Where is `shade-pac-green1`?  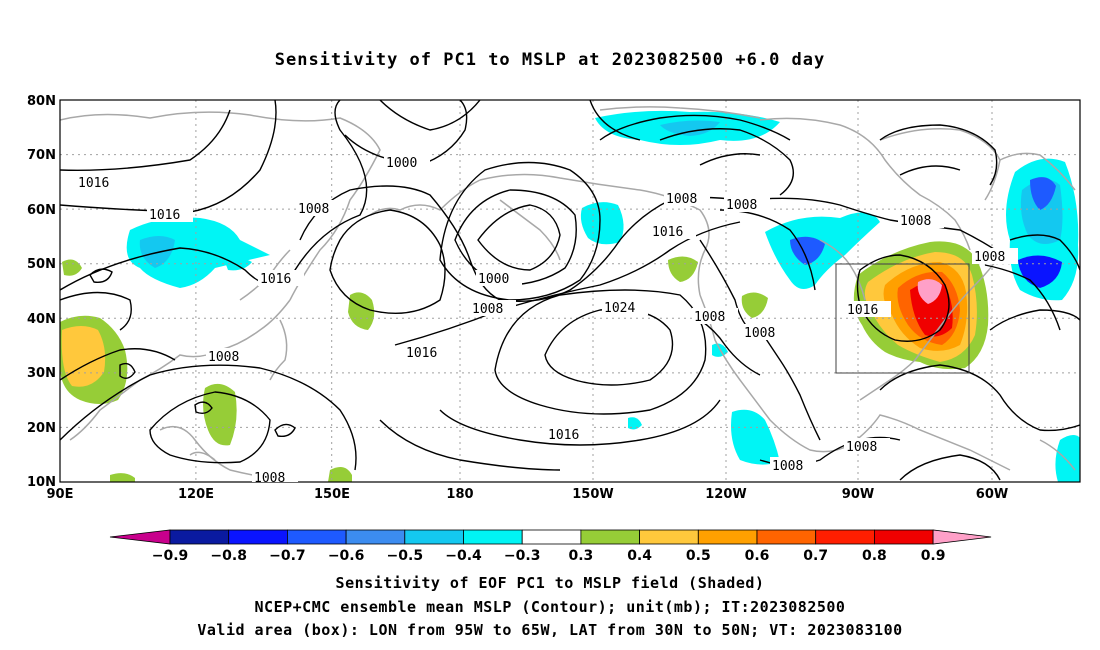 shade-pac-green1 is located at coordinates (361, 311).